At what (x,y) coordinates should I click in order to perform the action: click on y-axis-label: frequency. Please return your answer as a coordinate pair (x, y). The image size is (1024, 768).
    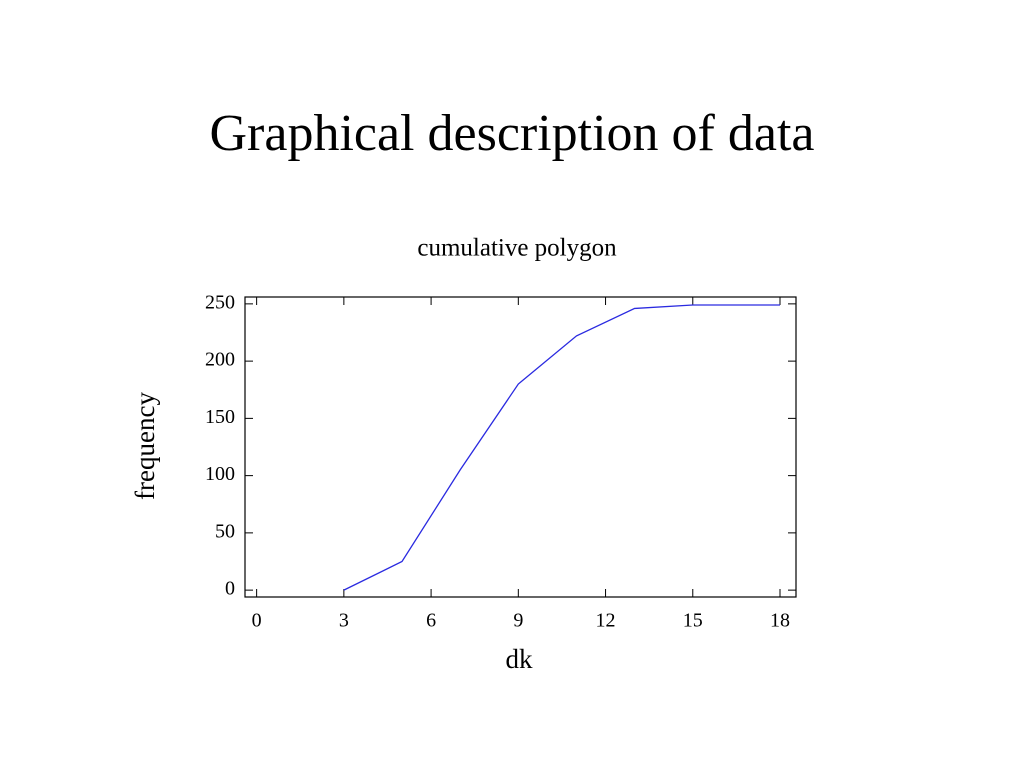
    Looking at the image, I should click on (145, 446).